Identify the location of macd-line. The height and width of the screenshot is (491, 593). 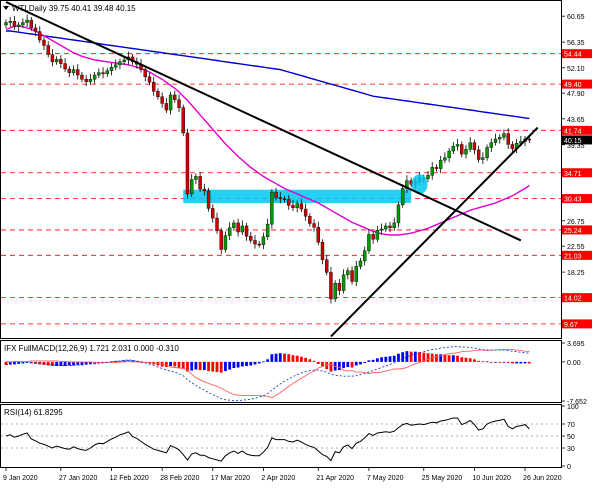
(268, 374).